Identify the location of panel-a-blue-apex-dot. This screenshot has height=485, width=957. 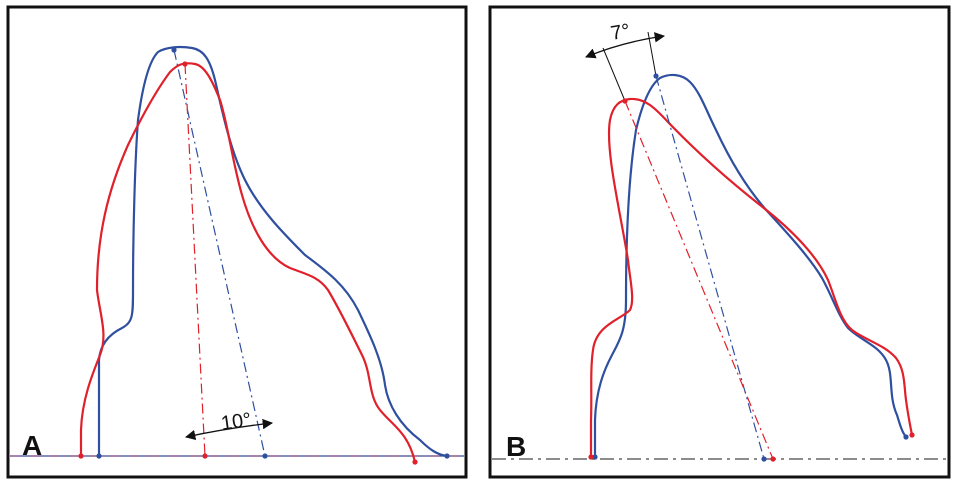
(174, 50).